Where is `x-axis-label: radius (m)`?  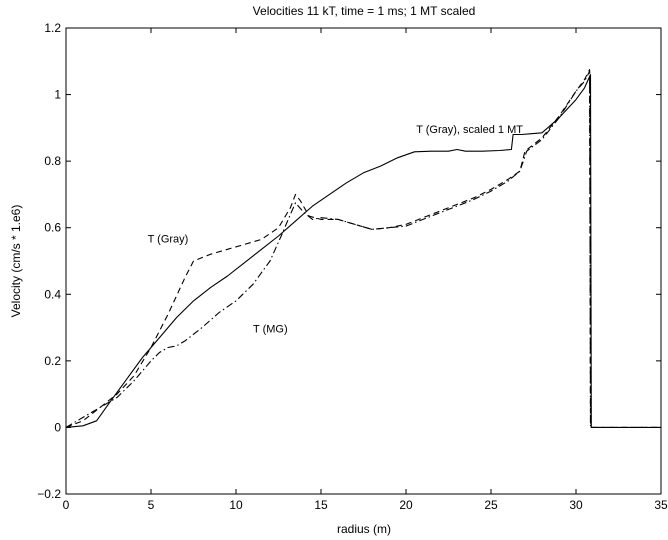
x-axis-label: radius (m) is located at coordinates (364, 529).